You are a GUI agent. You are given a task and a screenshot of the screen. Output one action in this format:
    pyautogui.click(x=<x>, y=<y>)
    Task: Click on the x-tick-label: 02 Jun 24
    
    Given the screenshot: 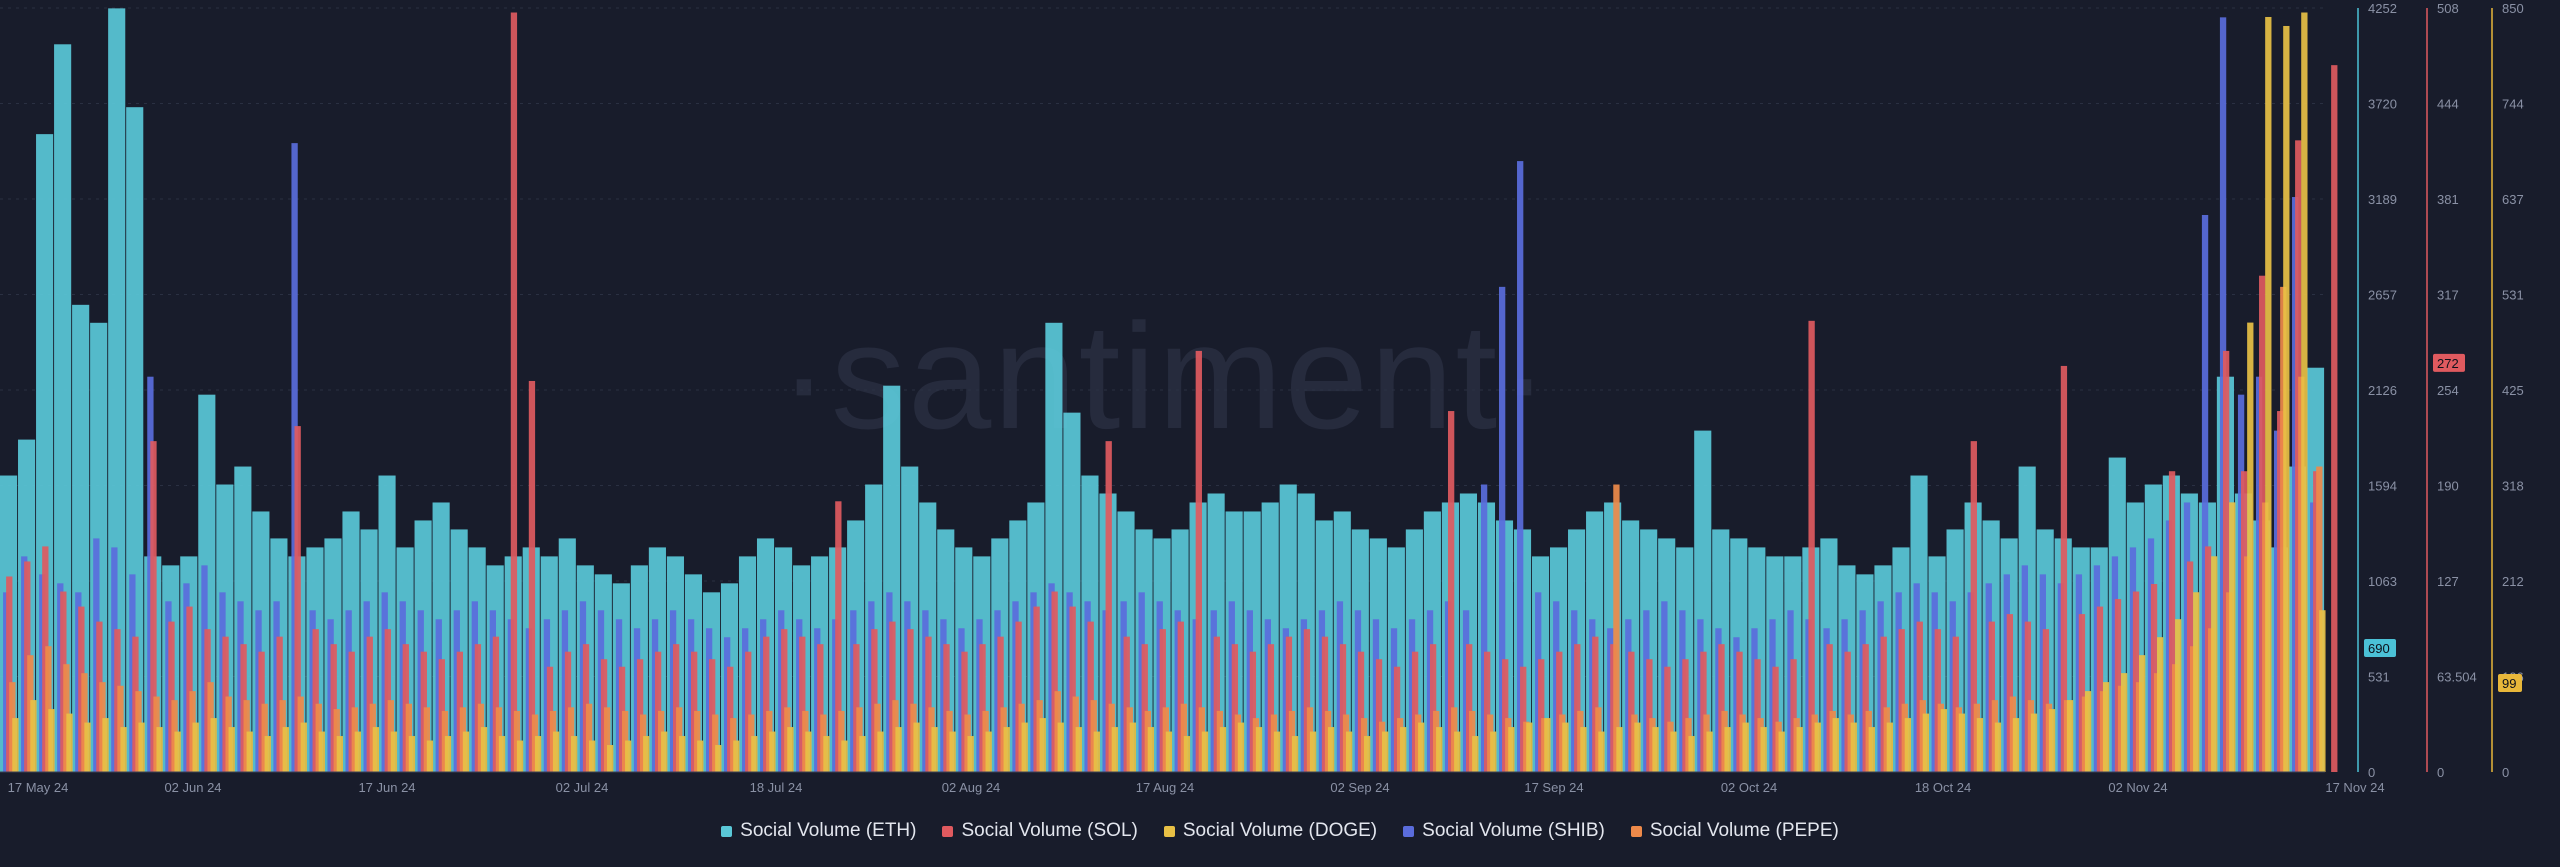 What is the action you would take?
    pyautogui.click(x=192, y=787)
    